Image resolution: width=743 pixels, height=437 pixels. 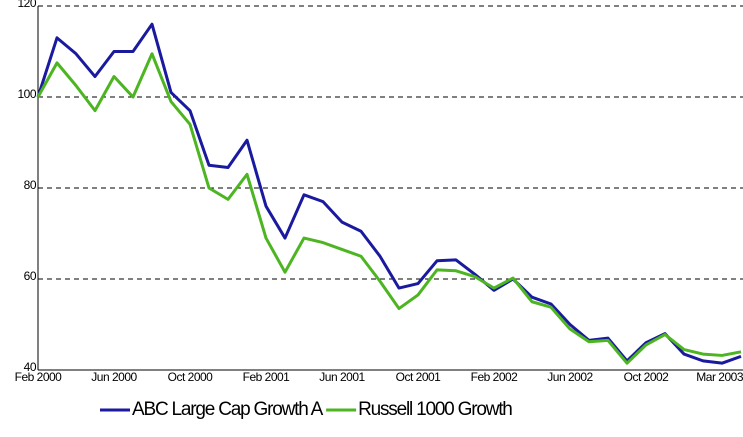 I want to click on x-tick-label: Jun 2002, so click(x=570, y=377).